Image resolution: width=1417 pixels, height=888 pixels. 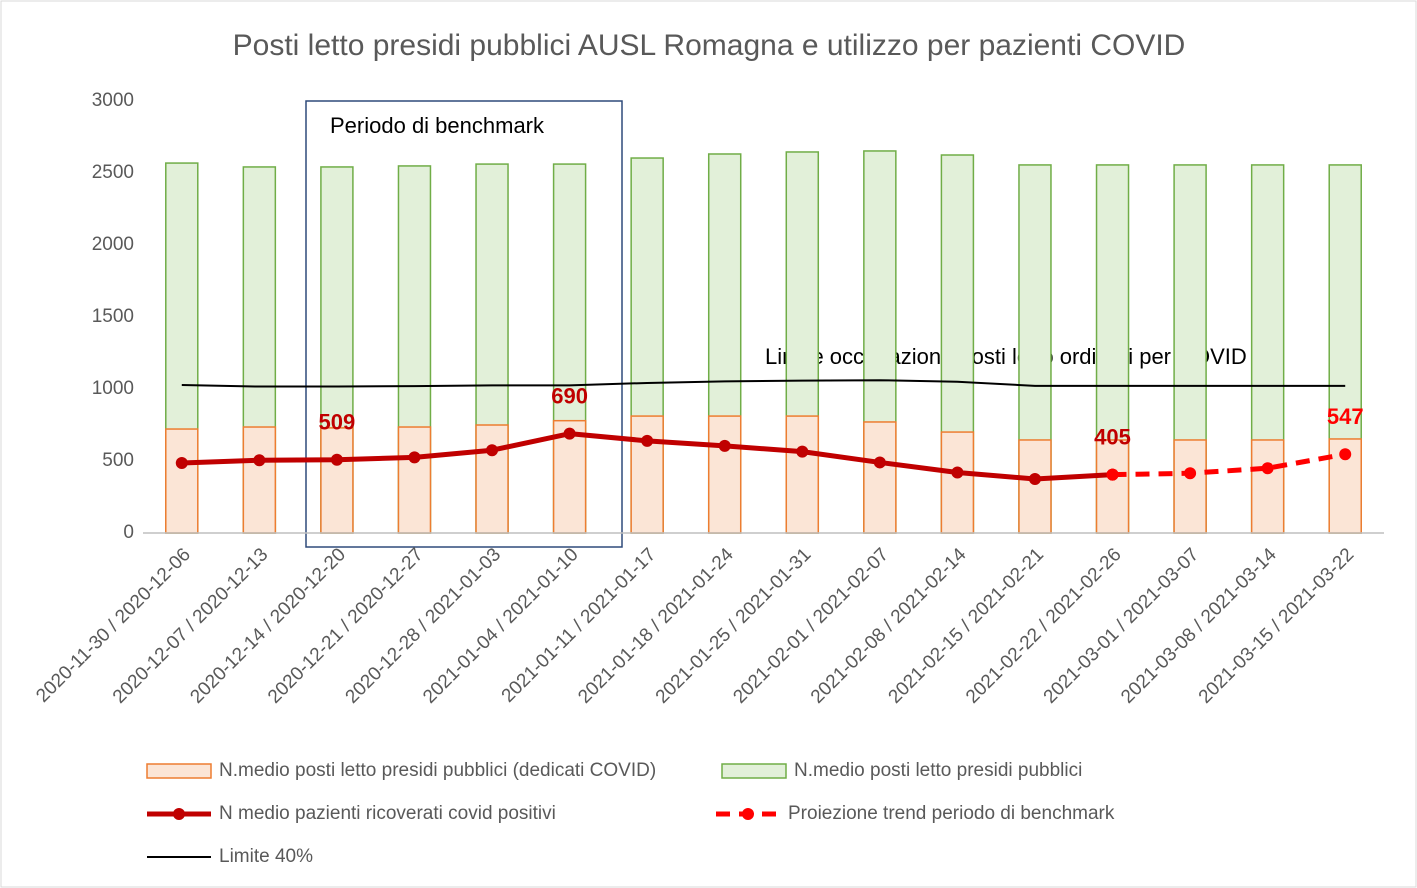 What do you see at coordinates (1112, 436) in the screenshot?
I see `data-label: 405` at bounding box center [1112, 436].